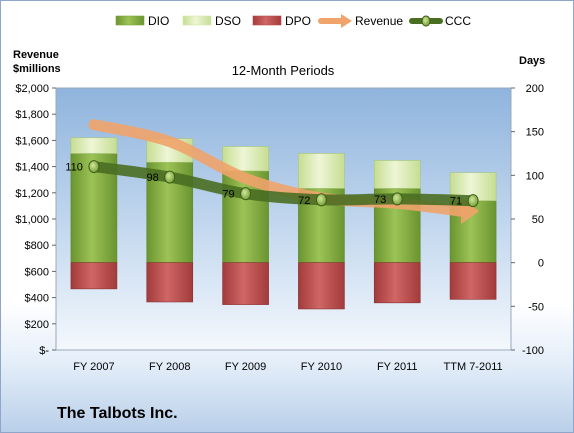  What do you see at coordinates (37, 69) in the screenshot?
I see `left-axis-title-units: $millions` at bounding box center [37, 69].